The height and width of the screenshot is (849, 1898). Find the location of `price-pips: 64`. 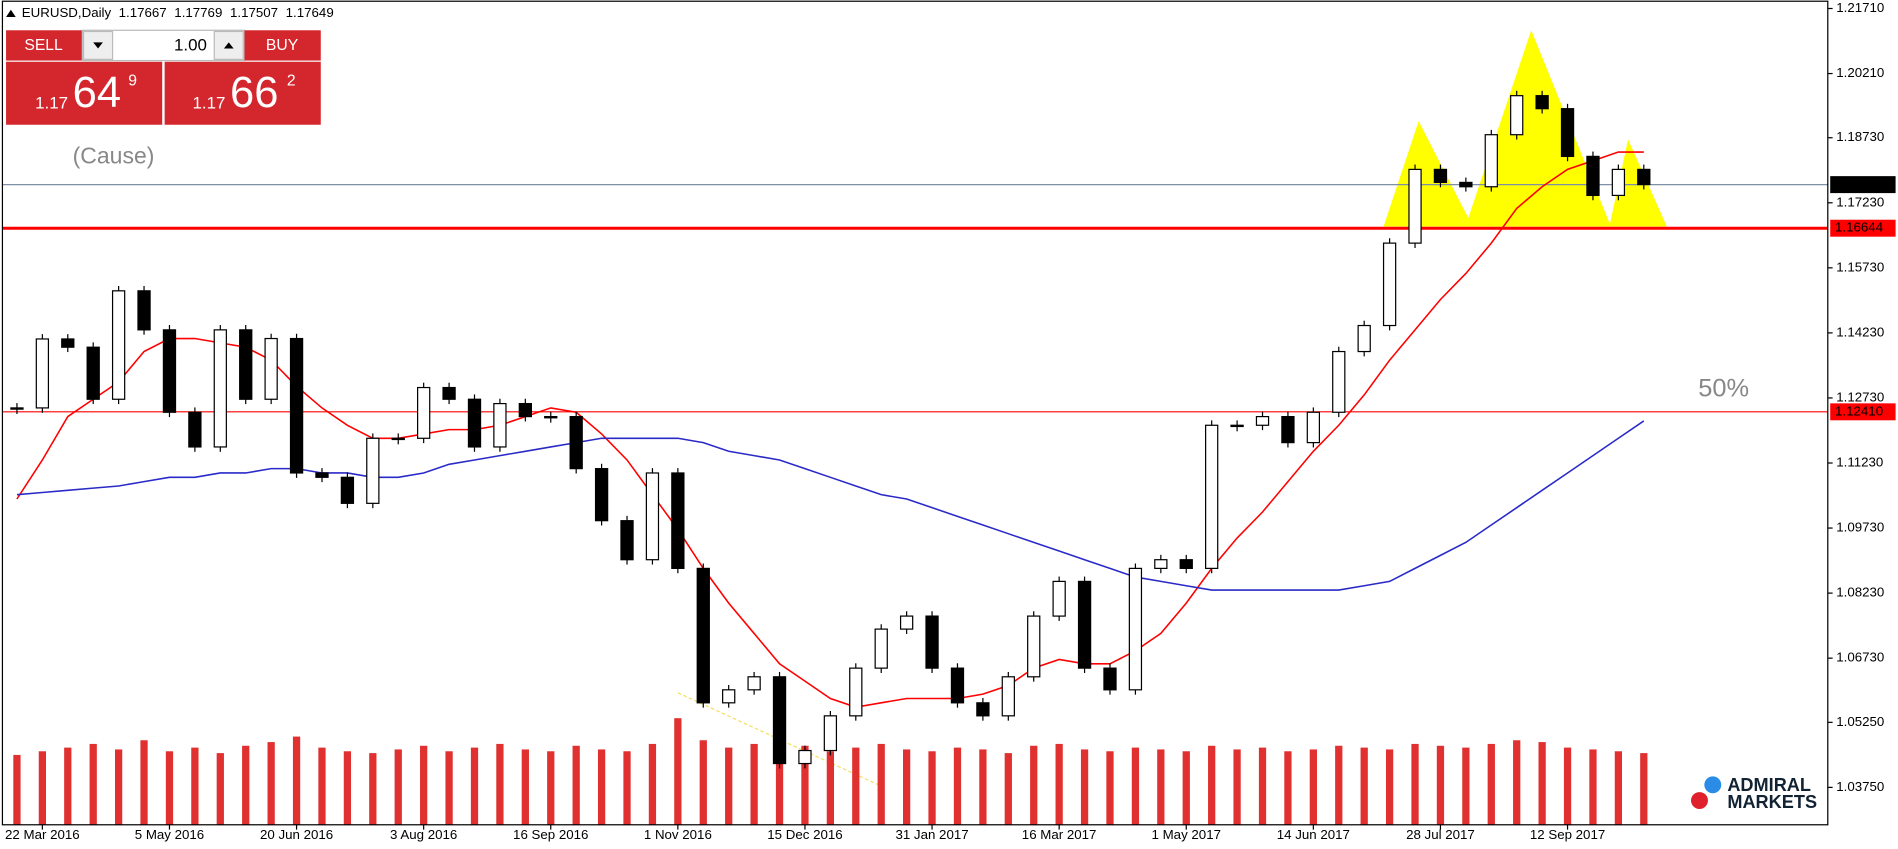

price-pips: 64 is located at coordinates (97, 93).